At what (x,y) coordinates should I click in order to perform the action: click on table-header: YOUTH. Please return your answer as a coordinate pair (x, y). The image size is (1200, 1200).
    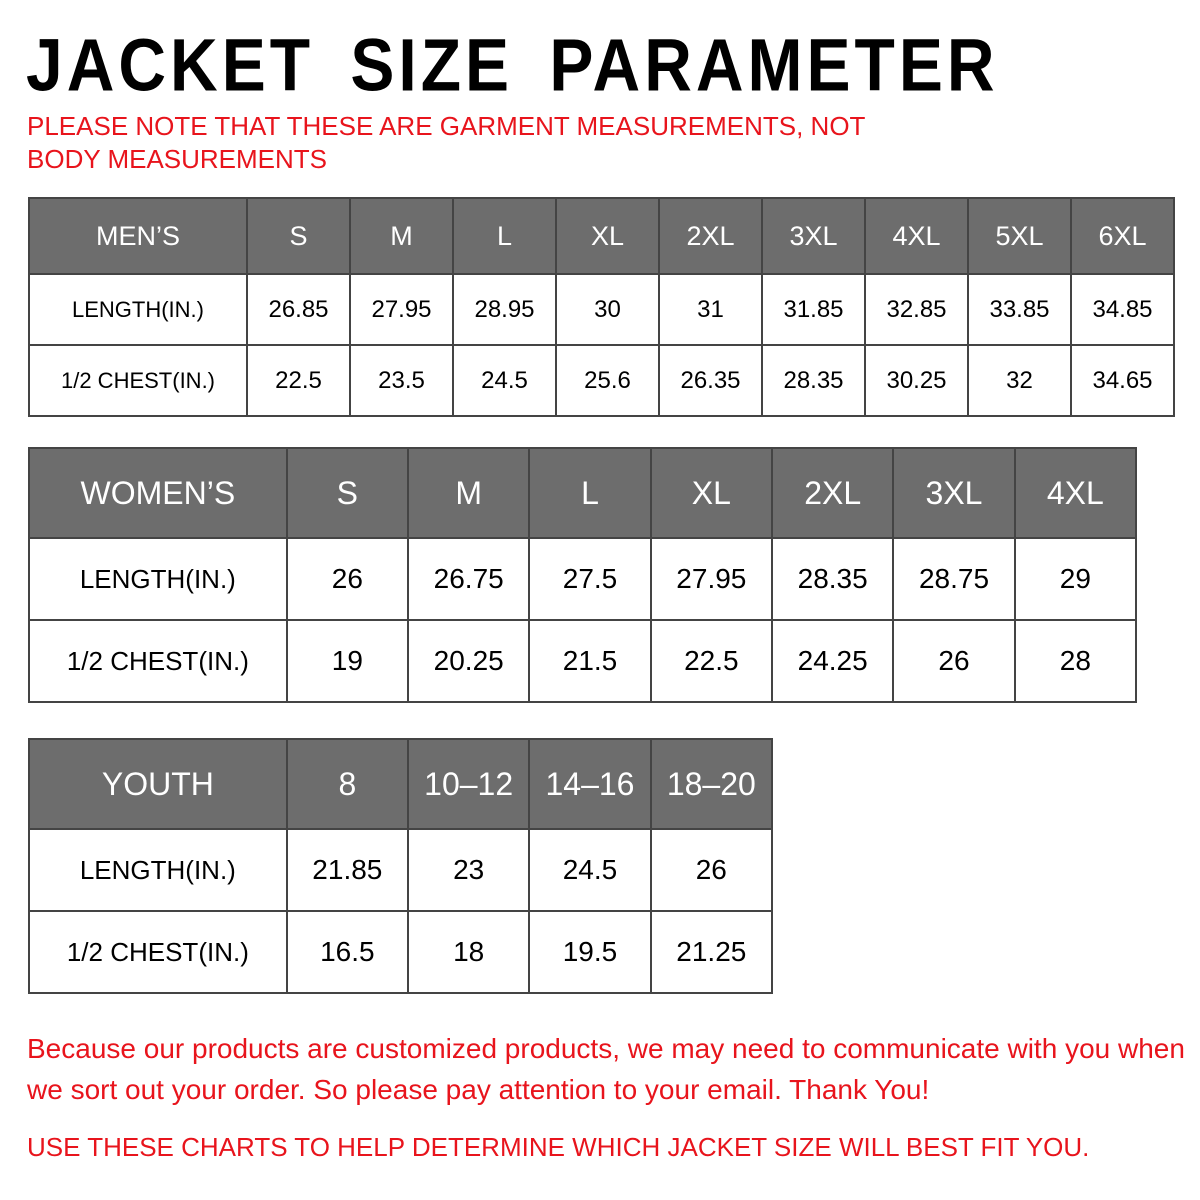
    Looking at the image, I should click on (158, 784).